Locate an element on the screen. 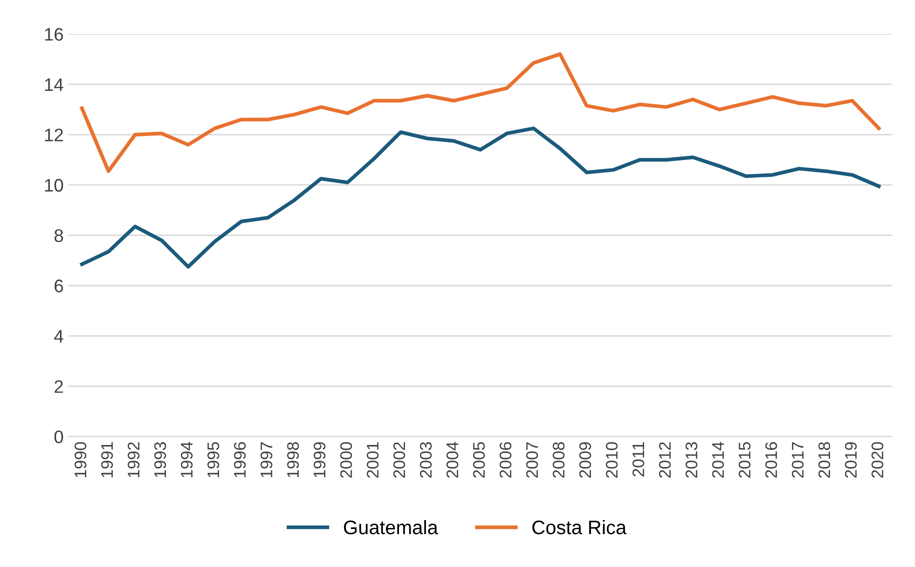 This screenshot has width=915, height=567. y-tick-label: 2 is located at coordinates (58, 386).